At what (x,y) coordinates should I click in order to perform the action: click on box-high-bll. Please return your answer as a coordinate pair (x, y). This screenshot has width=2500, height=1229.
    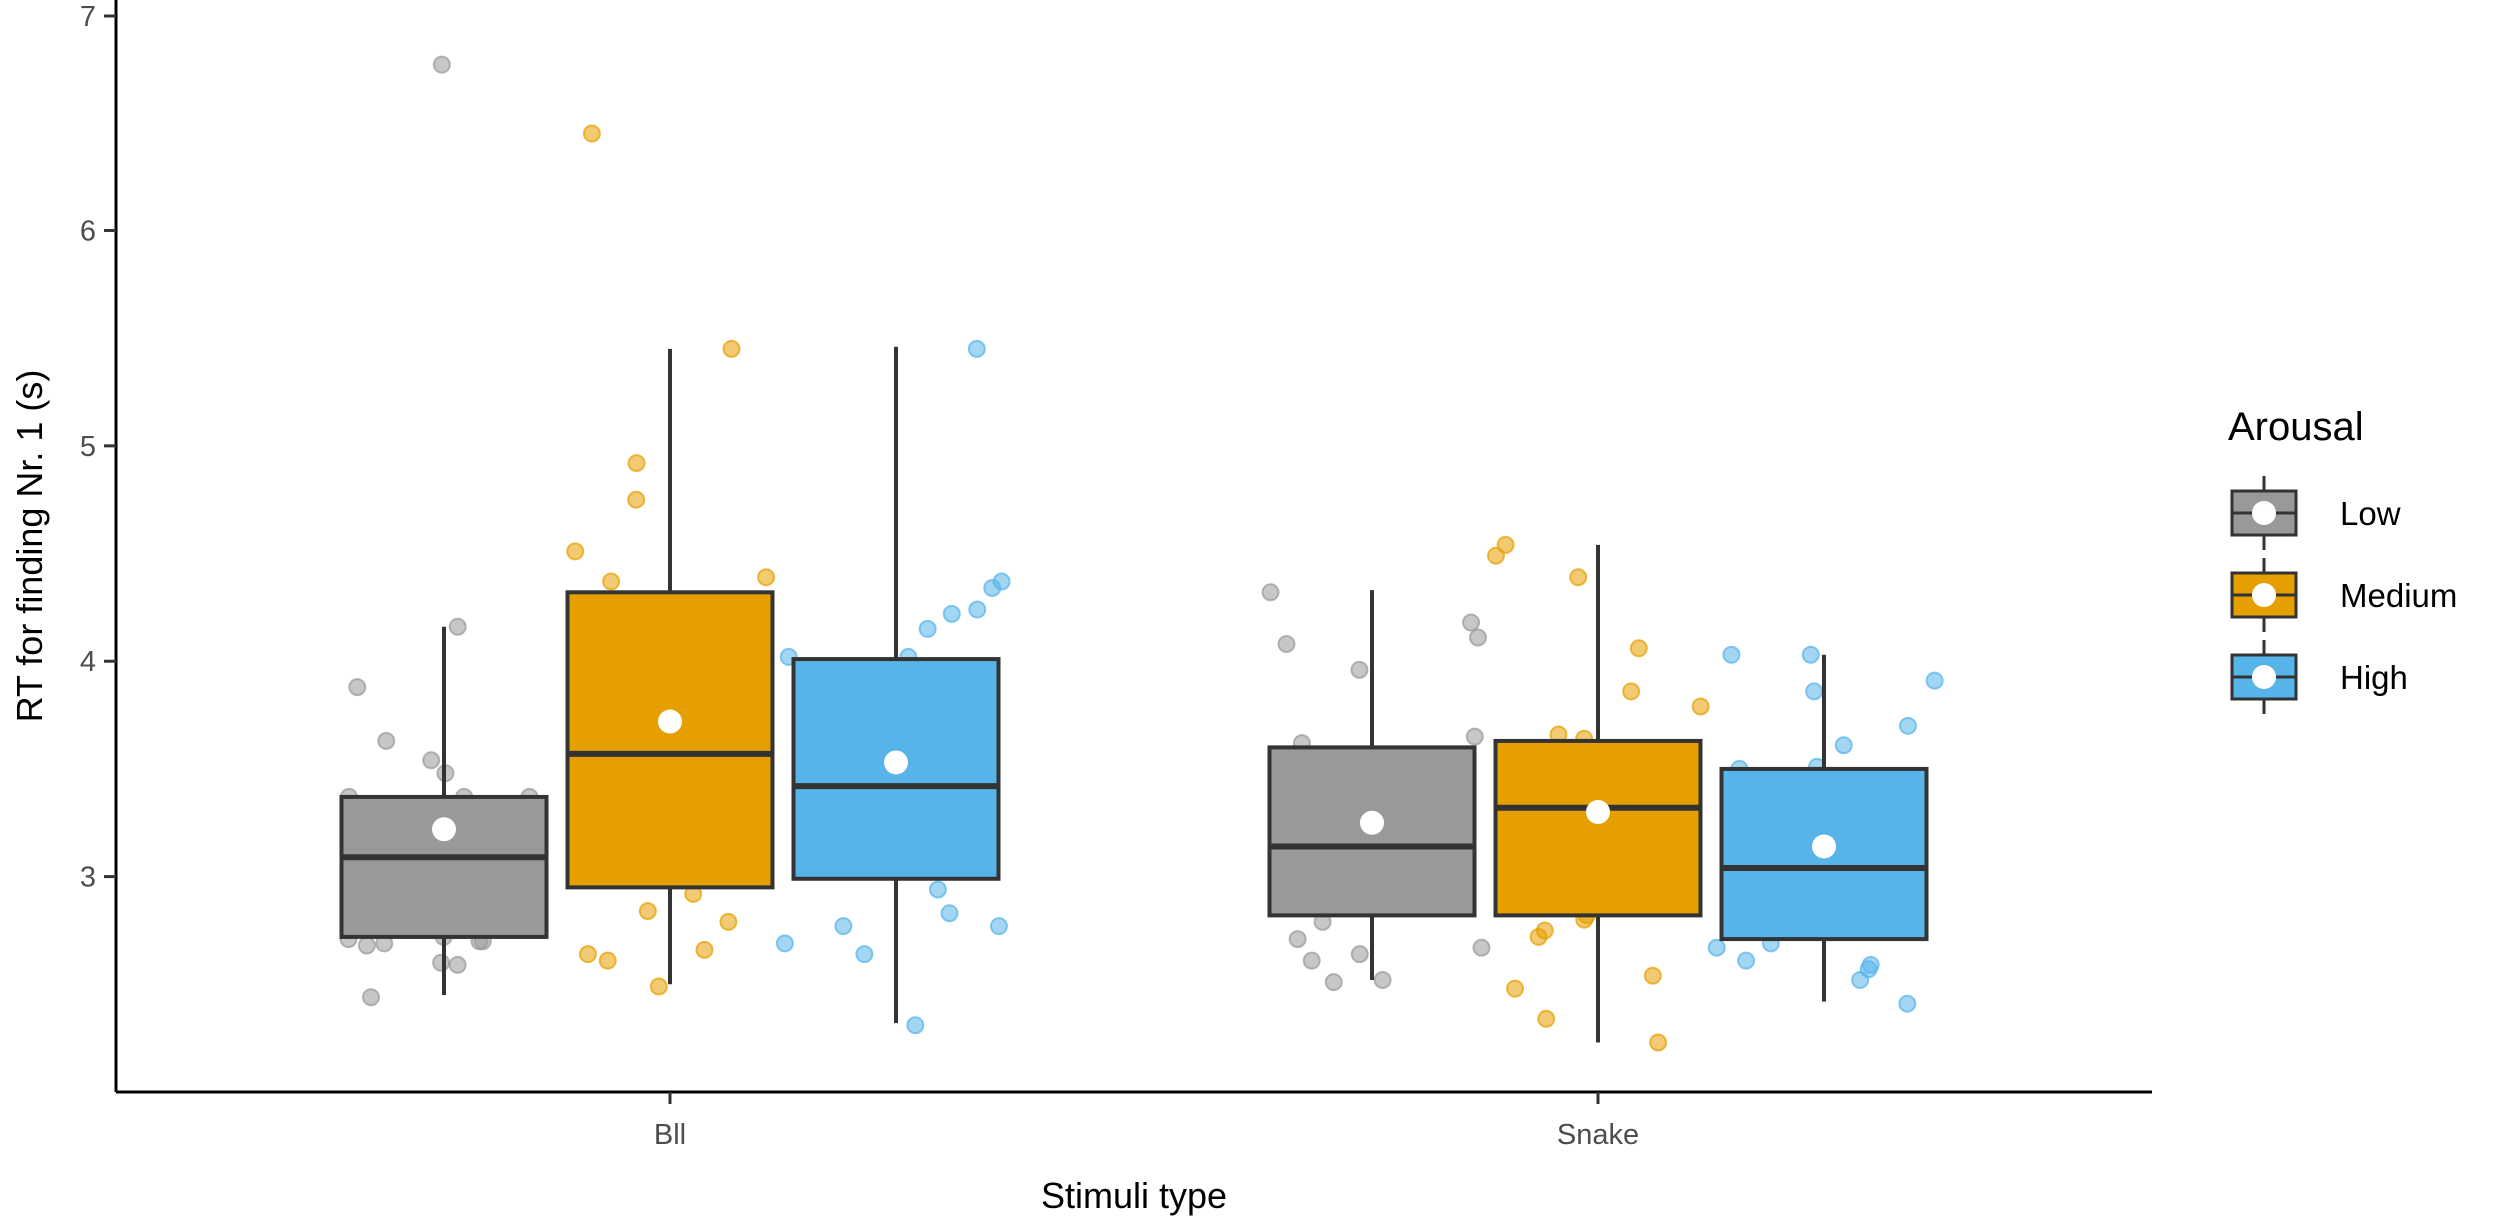
    Looking at the image, I should click on (896, 685).